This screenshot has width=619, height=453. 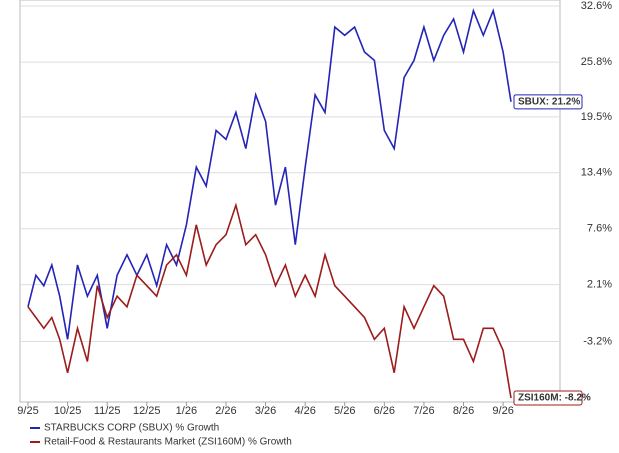 I want to click on legend-label: STARBUCKS CORP (SBUX) % Growth, so click(x=131, y=428).